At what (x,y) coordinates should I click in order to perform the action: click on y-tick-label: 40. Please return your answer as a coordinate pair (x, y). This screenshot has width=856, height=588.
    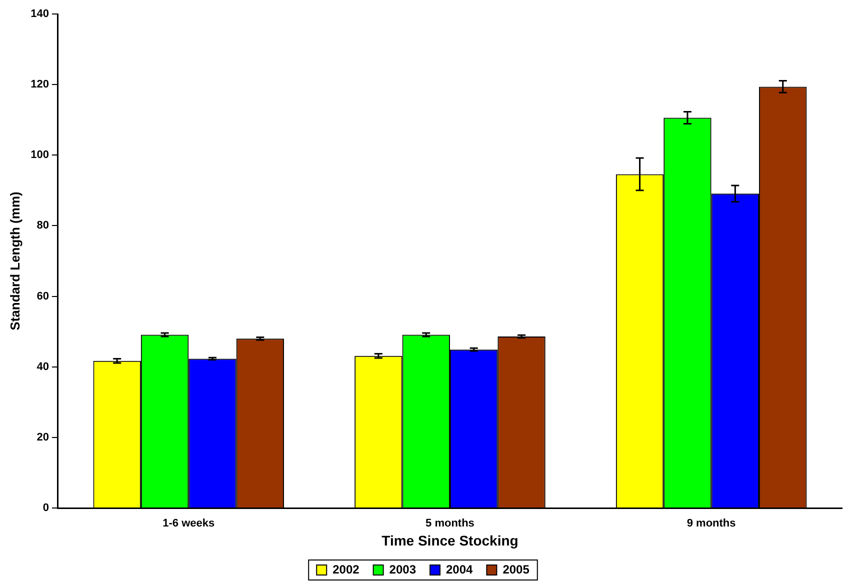
    Looking at the image, I should click on (42, 366).